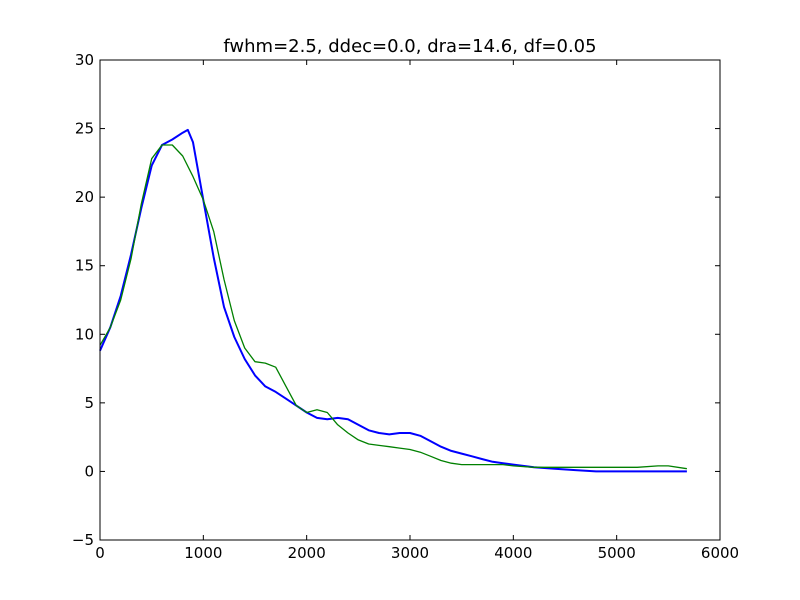 The height and width of the screenshot is (600, 800). I want to click on x-tick-label: 1000, so click(203, 553).